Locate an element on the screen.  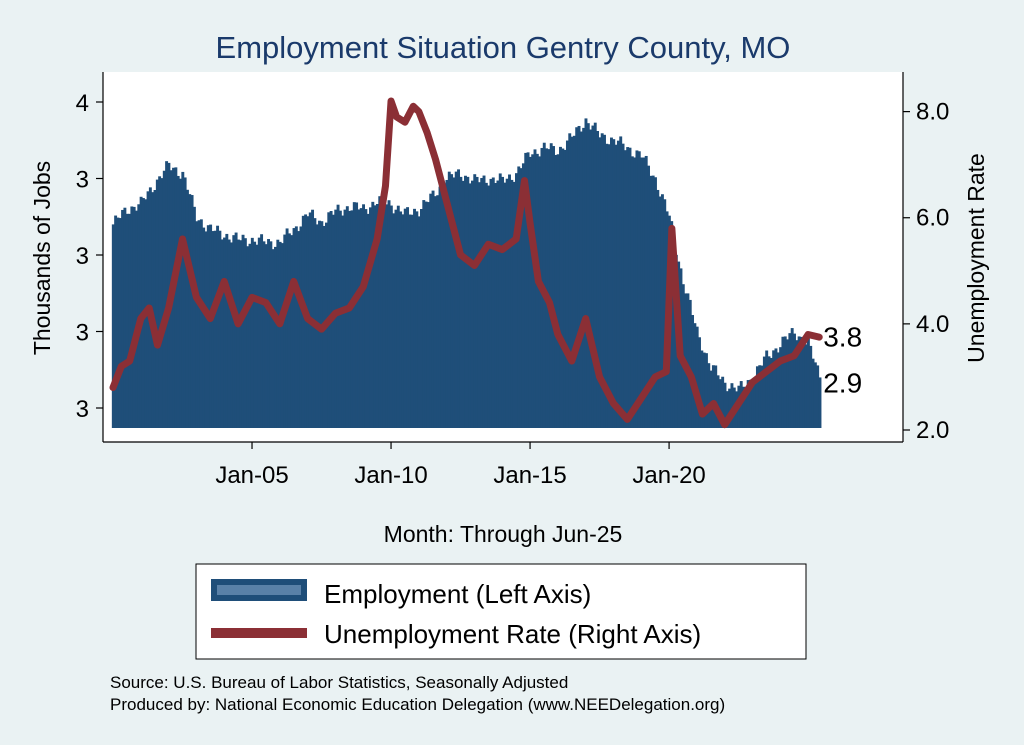
legend-swatch-unemployment is located at coordinates (259, 633).